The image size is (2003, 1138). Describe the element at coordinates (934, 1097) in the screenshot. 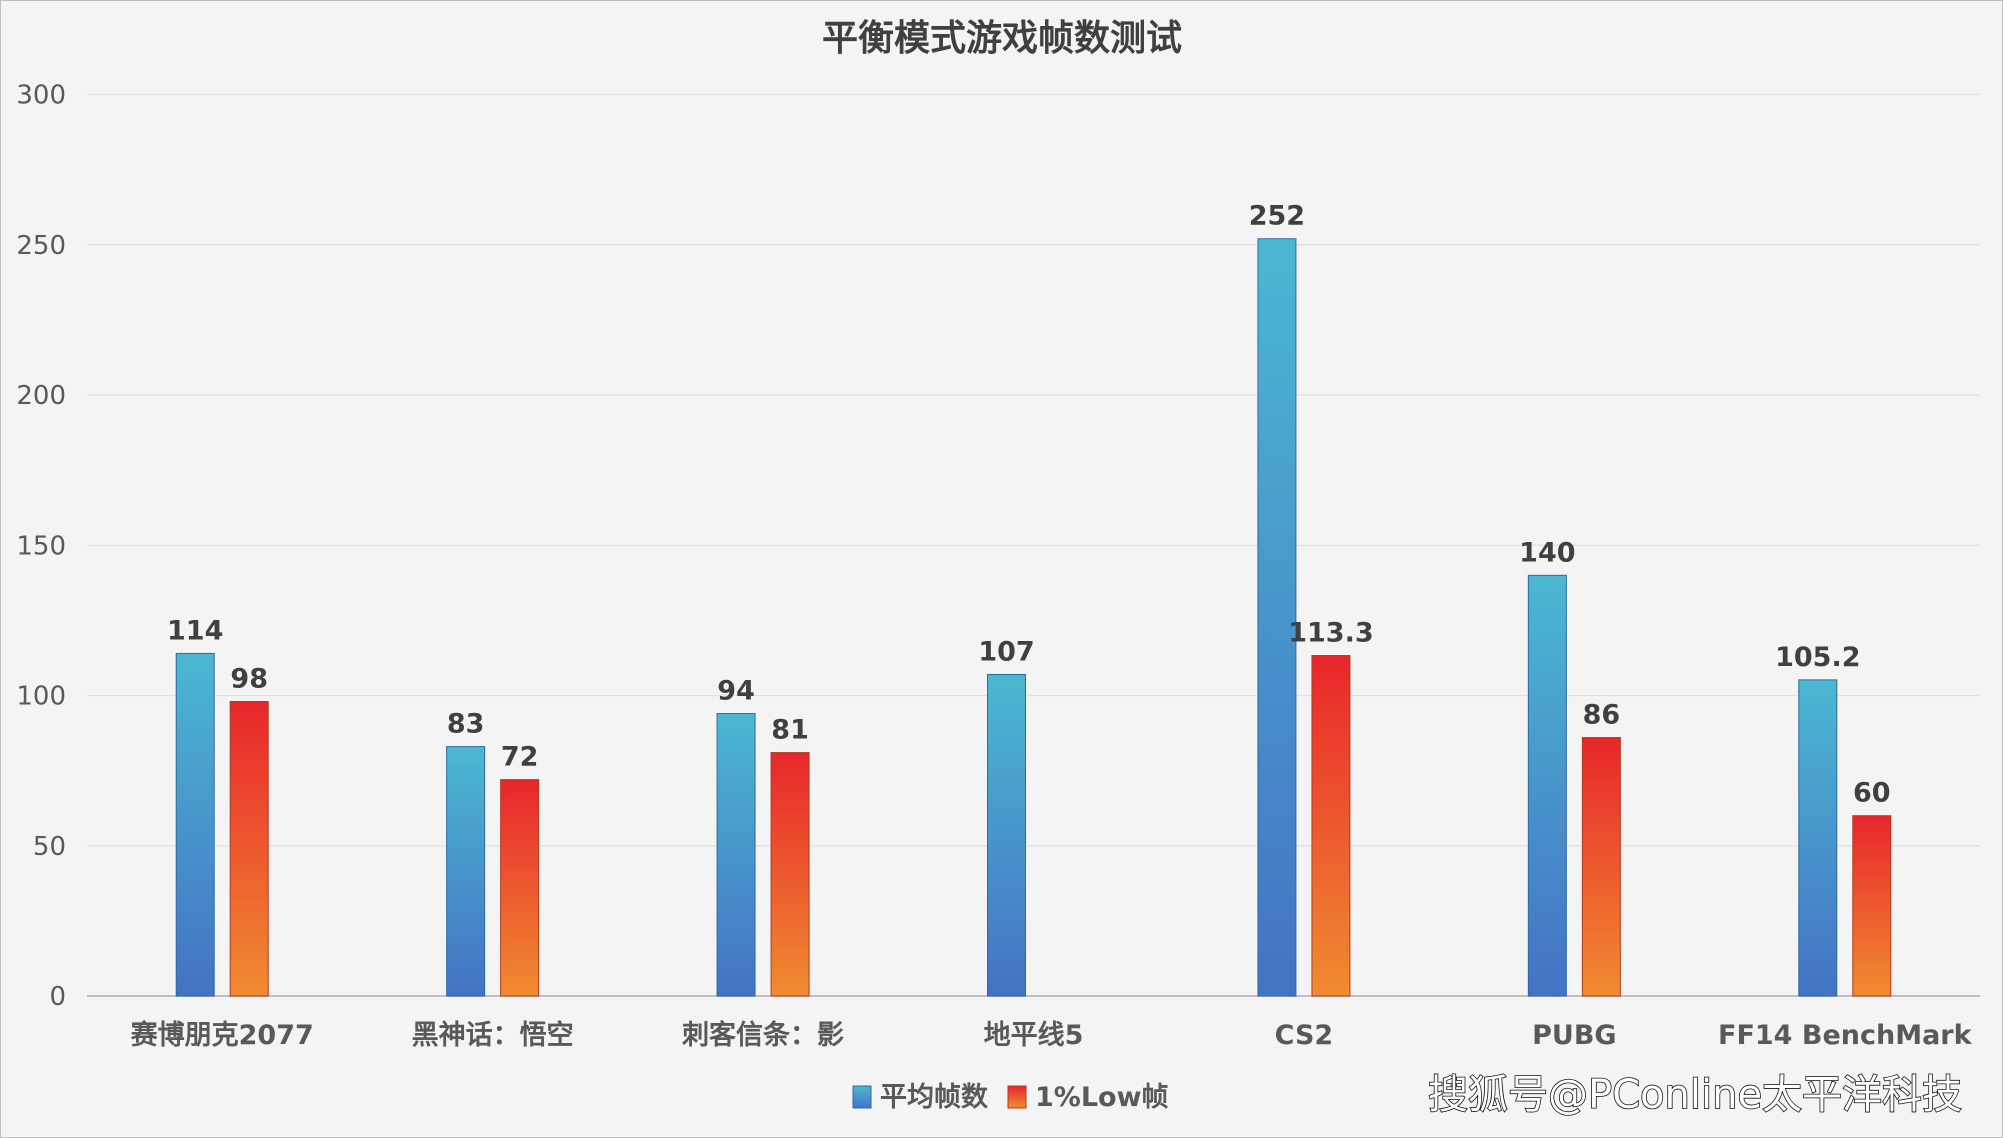

I see `legend-label-avg: 平均帧数` at that location.